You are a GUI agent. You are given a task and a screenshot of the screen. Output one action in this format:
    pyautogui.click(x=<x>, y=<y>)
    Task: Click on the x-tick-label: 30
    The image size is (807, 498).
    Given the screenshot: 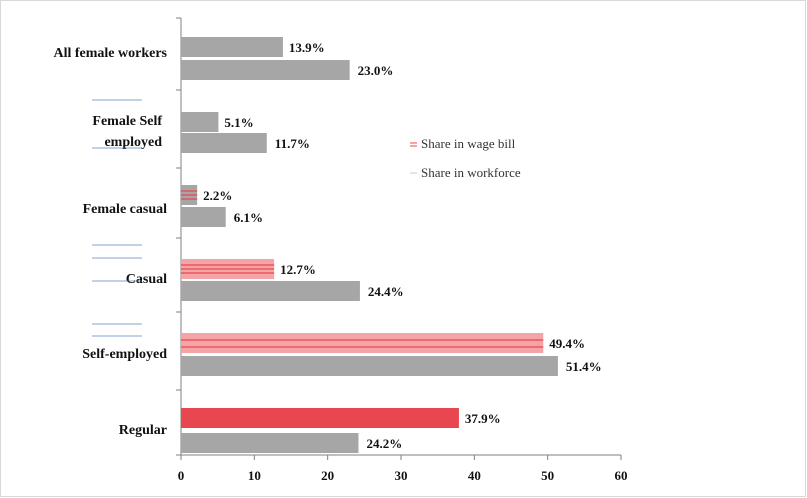 What is the action you would take?
    pyautogui.click(x=401, y=475)
    